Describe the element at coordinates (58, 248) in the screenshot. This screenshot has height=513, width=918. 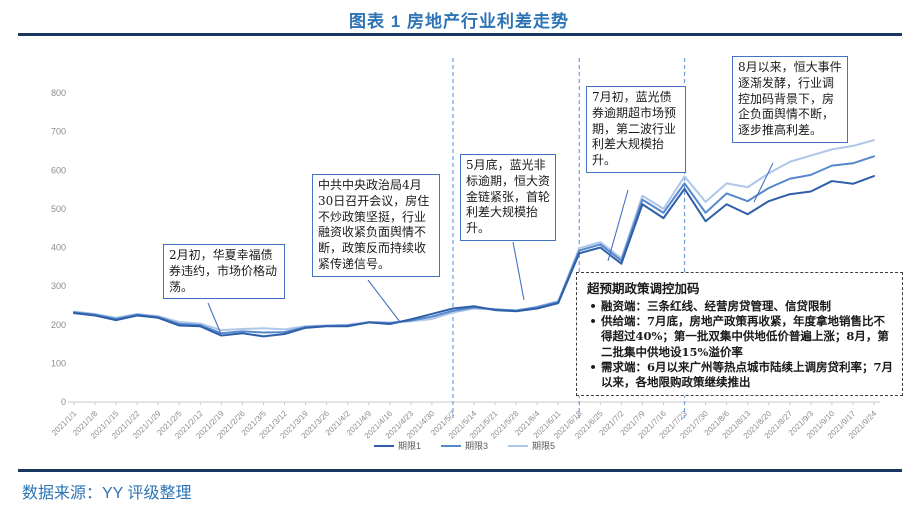
I see `y-tick-label: 400` at that location.